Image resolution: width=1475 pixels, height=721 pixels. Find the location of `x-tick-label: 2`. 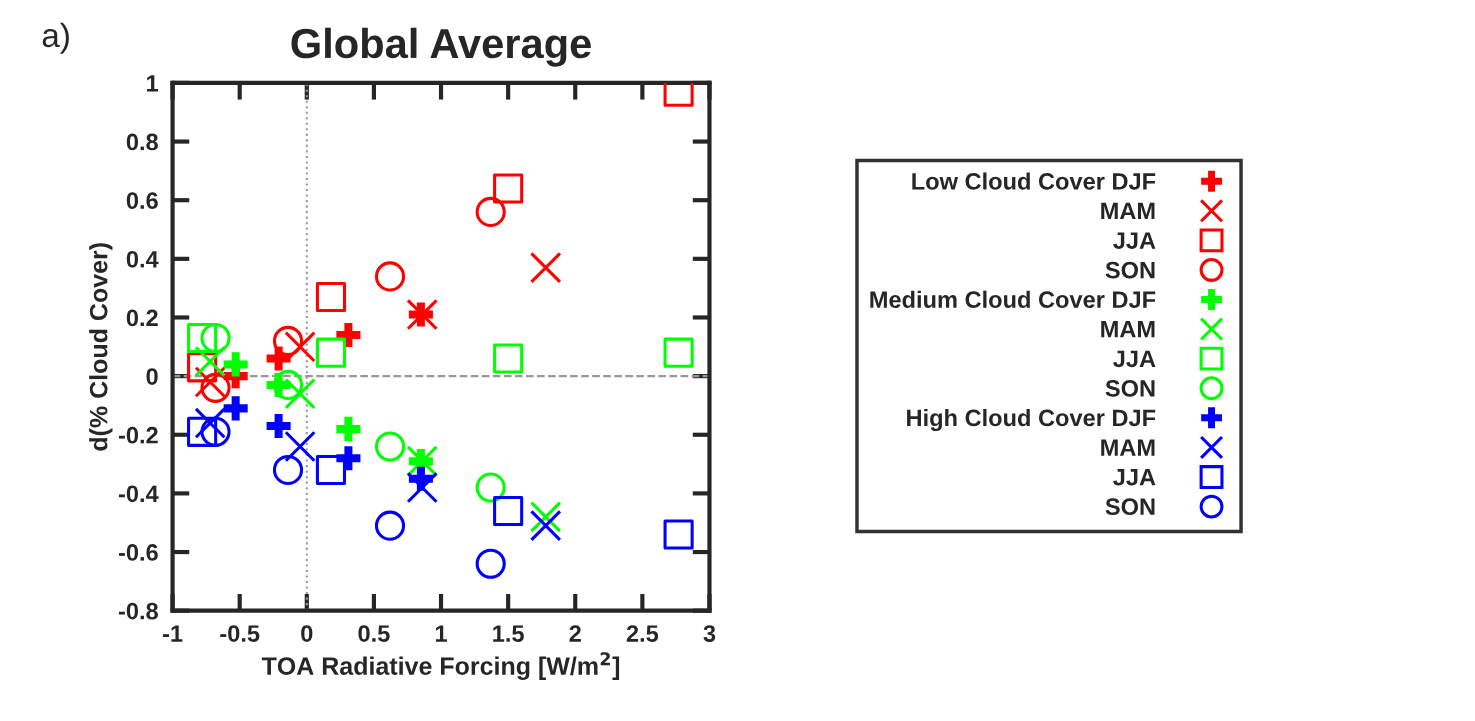

x-tick-label: 2 is located at coordinates (575, 633).